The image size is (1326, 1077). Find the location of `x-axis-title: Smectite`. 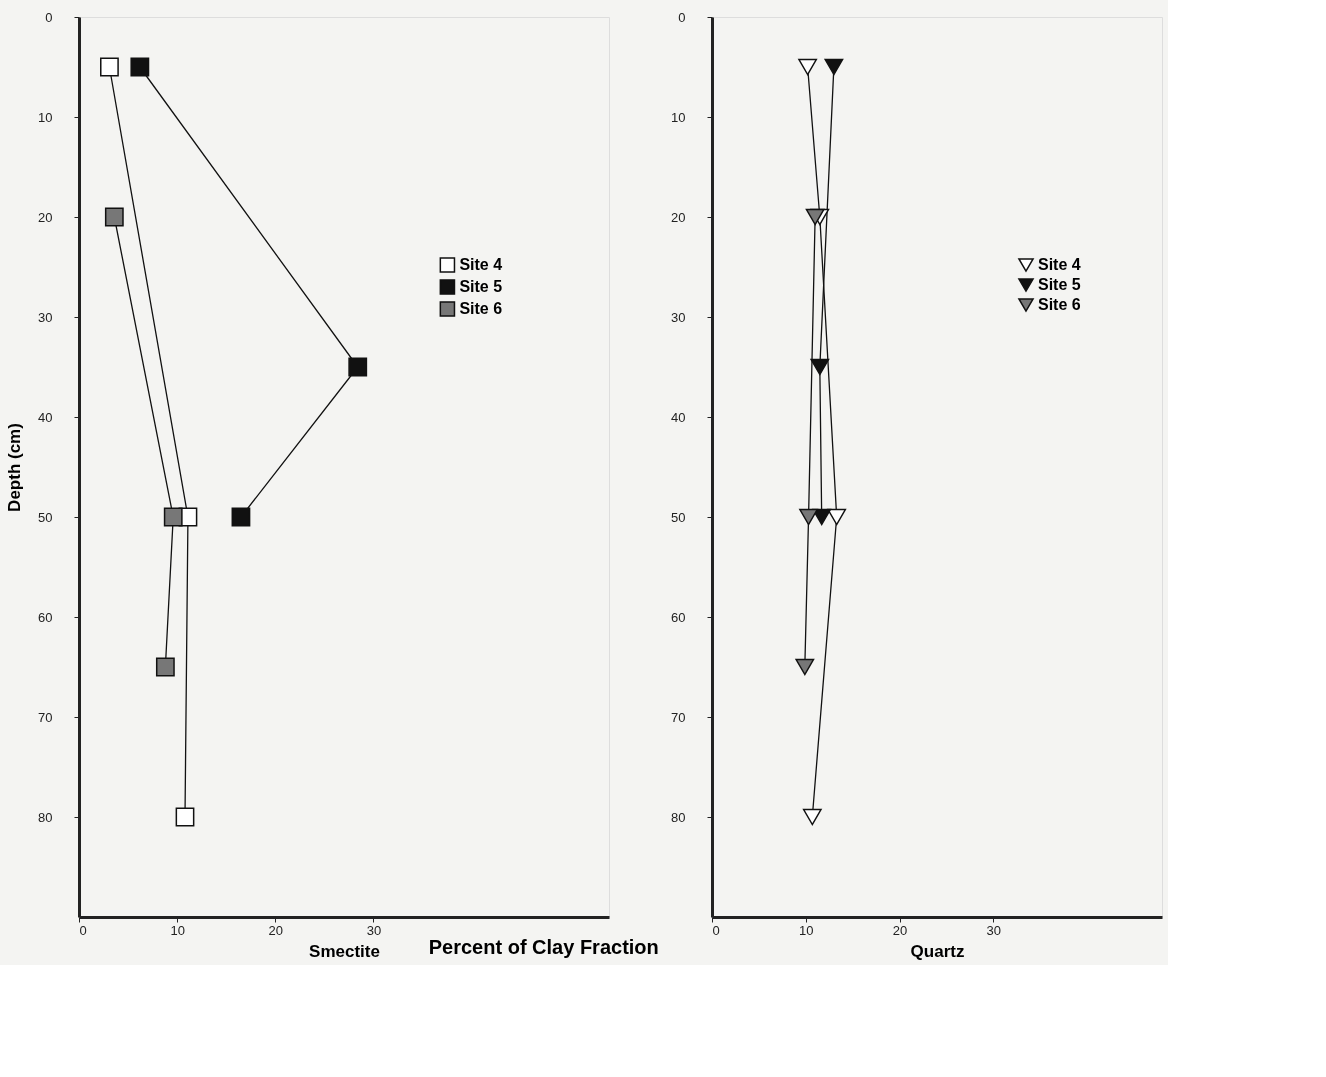

x-axis-title: Smectite is located at coordinates (344, 951).